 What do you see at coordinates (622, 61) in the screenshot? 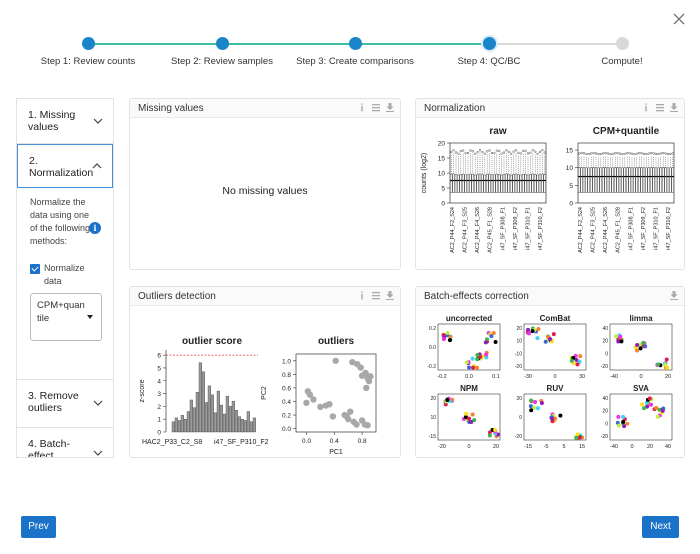
I see `step-label: Compute!` at bounding box center [622, 61].